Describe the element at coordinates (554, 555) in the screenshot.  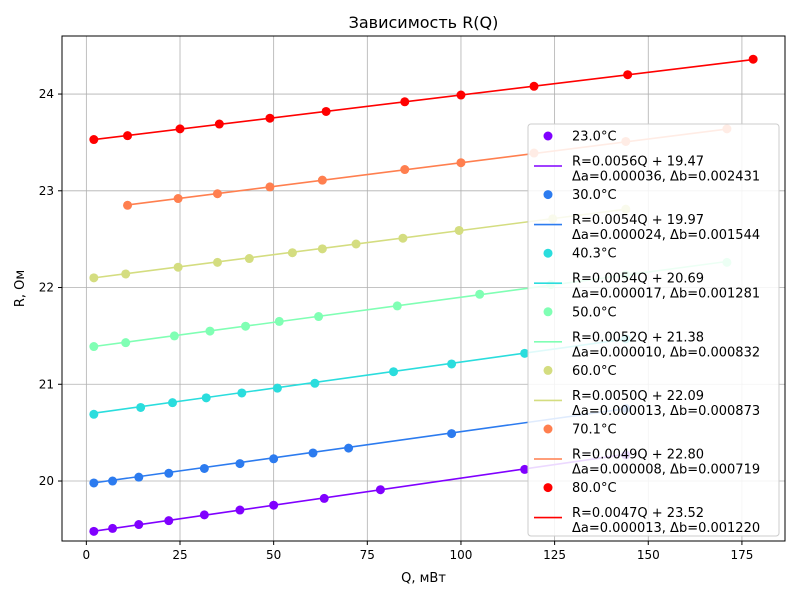
I see `x-tick-label: 125` at that location.